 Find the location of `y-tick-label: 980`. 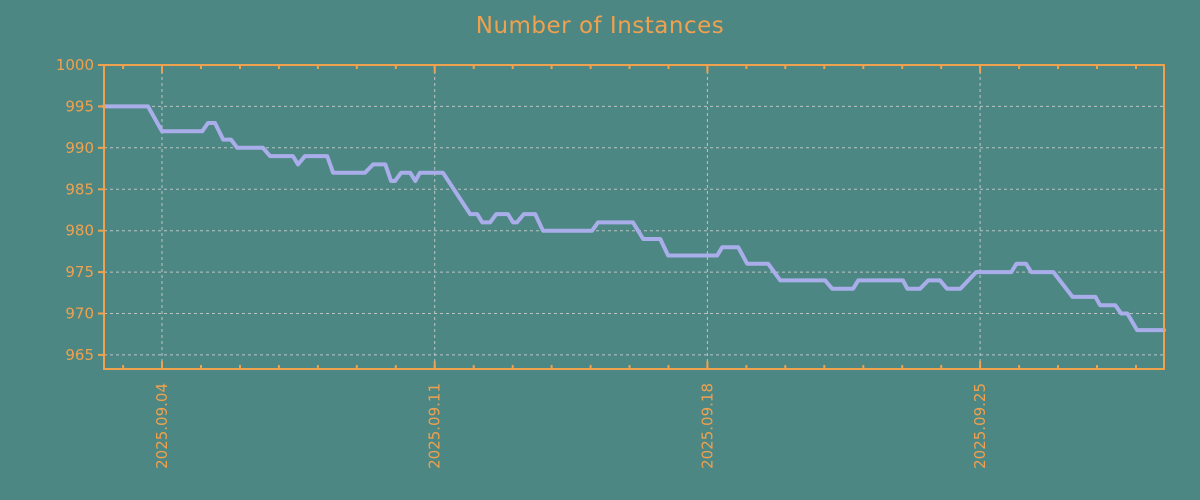

y-tick-label: 980 is located at coordinates (79, 231).